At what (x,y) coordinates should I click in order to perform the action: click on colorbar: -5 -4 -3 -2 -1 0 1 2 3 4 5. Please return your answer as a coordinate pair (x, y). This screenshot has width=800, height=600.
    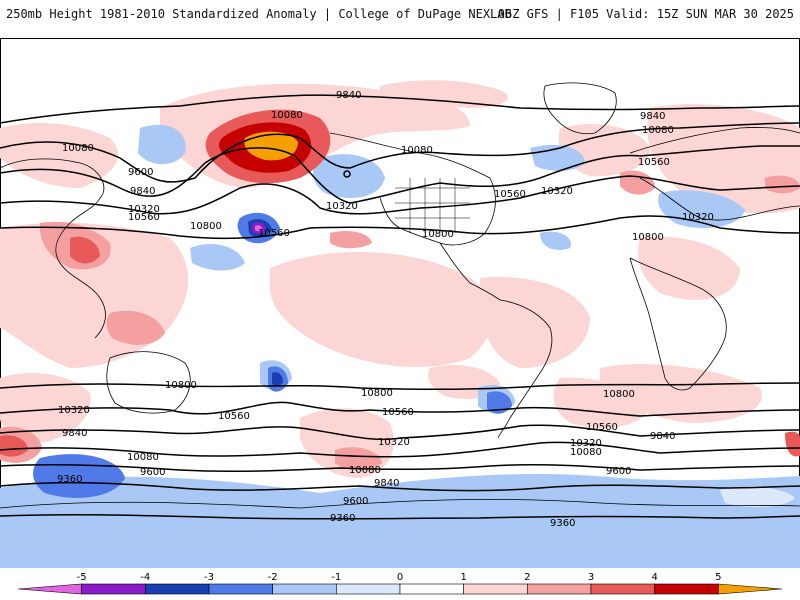
    Looking at the image, I should click on (400, 584).